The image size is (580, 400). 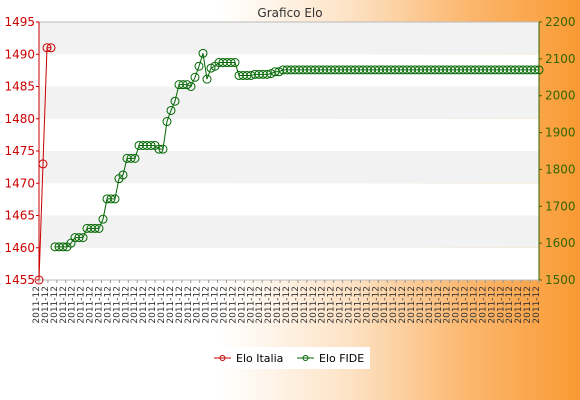 I want to click on y-tick-label-right: 1500, so click(x=560, y=280).